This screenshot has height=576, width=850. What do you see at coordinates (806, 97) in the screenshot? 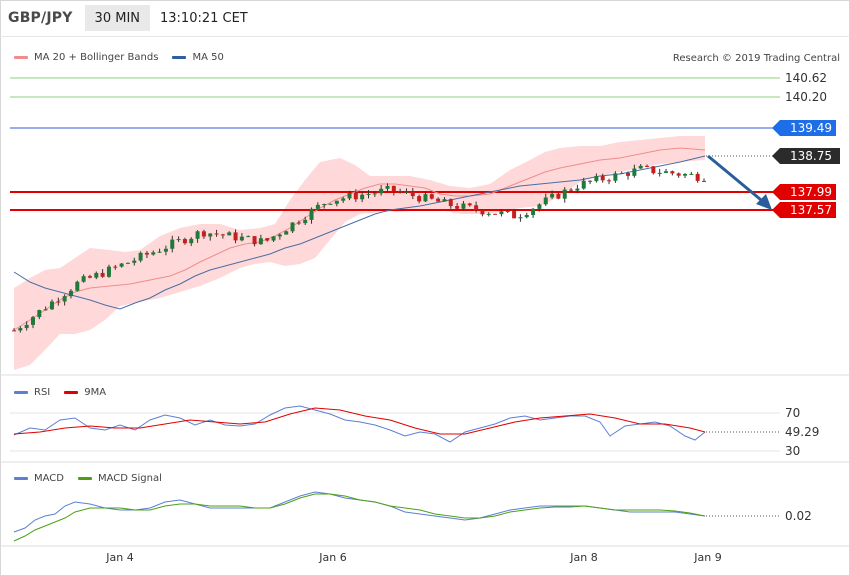
I see `level-label-140-20: 140.20` at bounding box center [806, 97].